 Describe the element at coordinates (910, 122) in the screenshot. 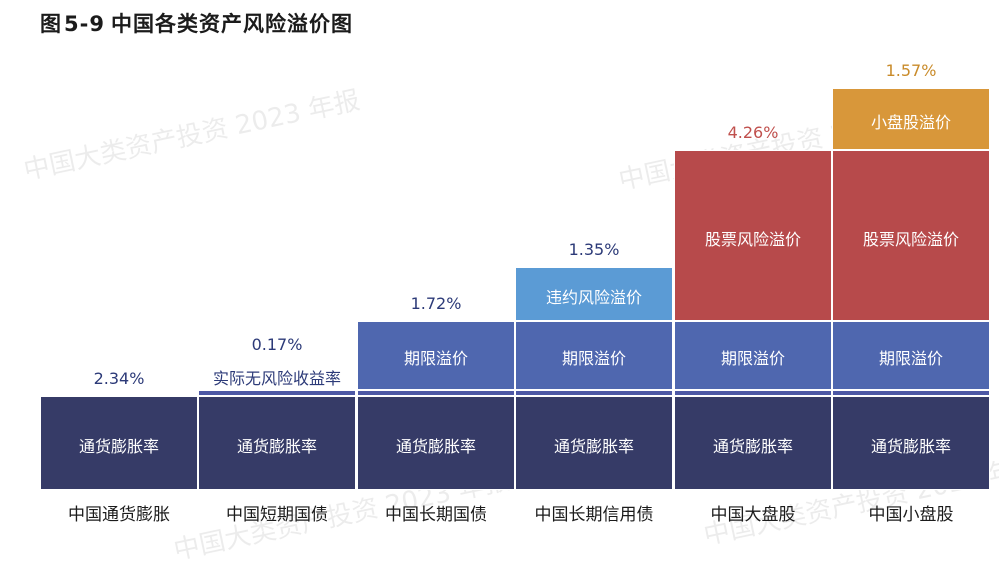

I see `segment-label: 小盘股溢价` at that location.